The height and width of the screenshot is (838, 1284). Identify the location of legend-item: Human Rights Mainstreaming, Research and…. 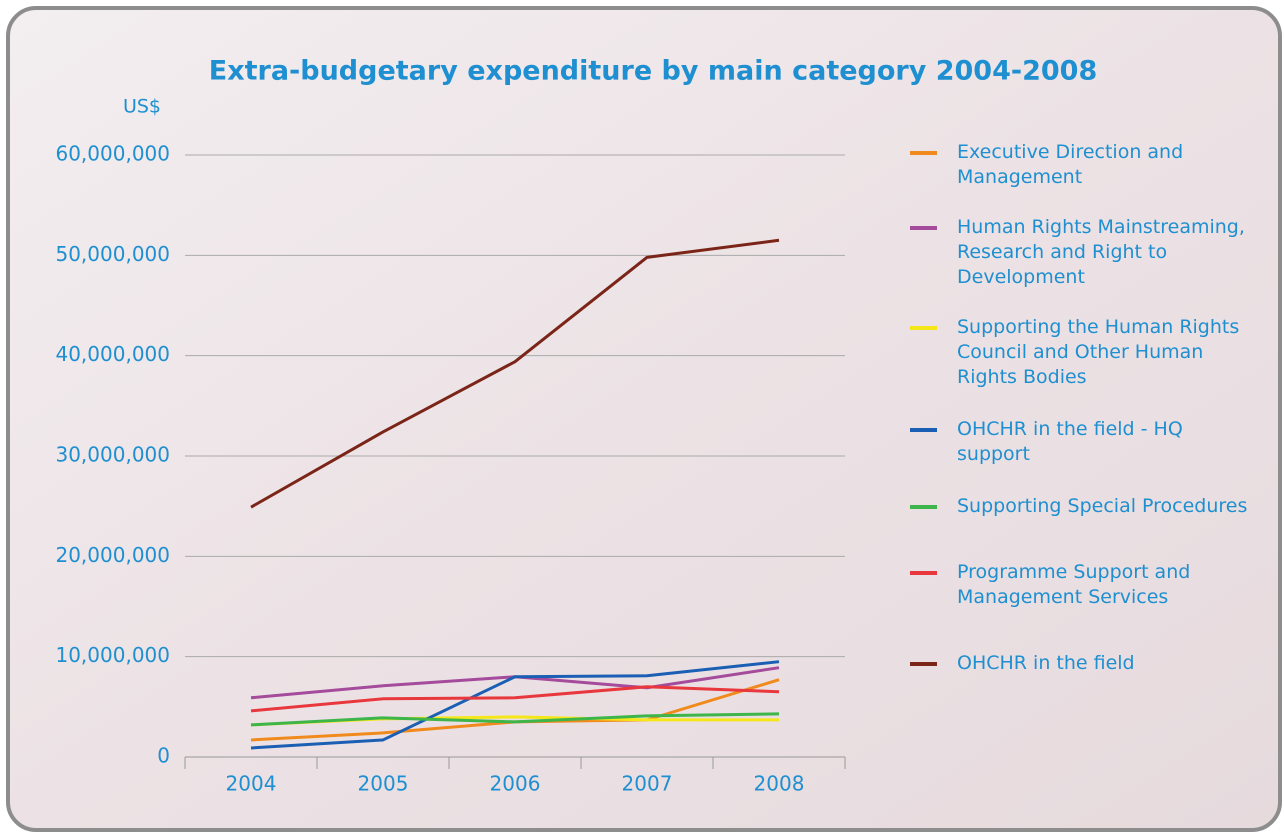
(1083, 252).